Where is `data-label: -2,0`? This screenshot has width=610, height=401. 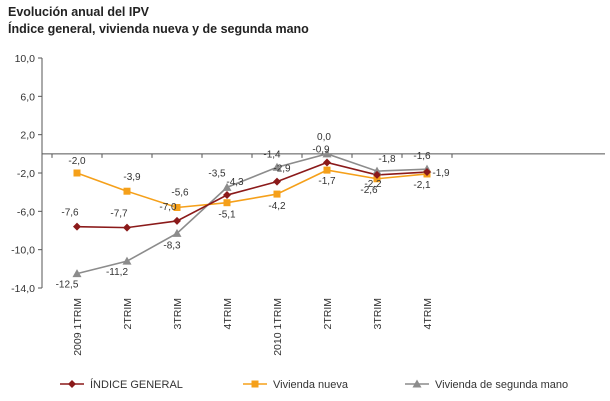 data-label: -2,0 is located at coordinates (77, 161).